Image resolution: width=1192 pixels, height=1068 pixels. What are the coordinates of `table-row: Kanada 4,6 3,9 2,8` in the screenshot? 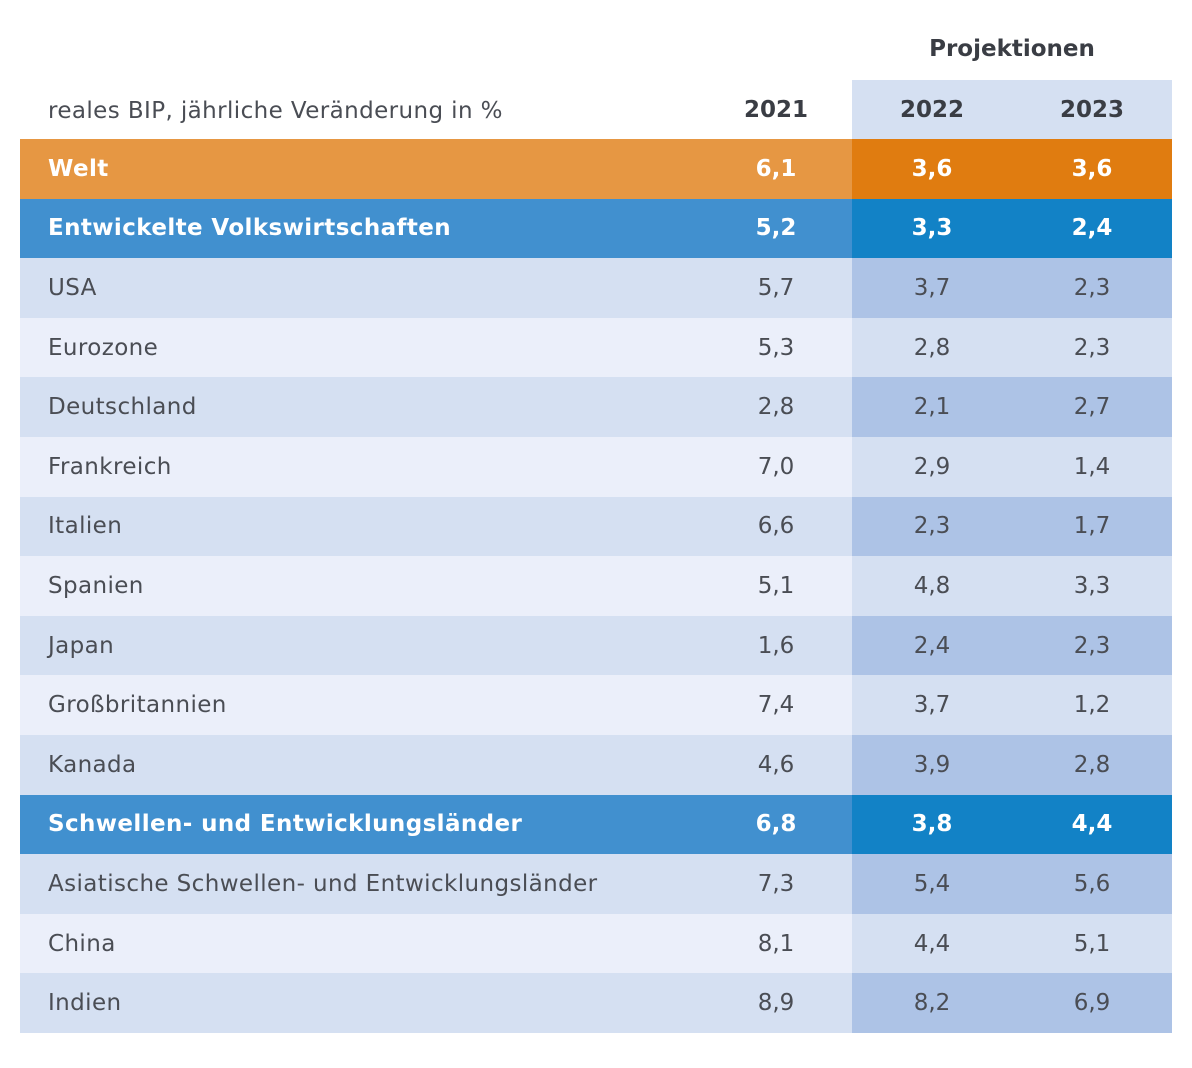 It's located at (596, 764).